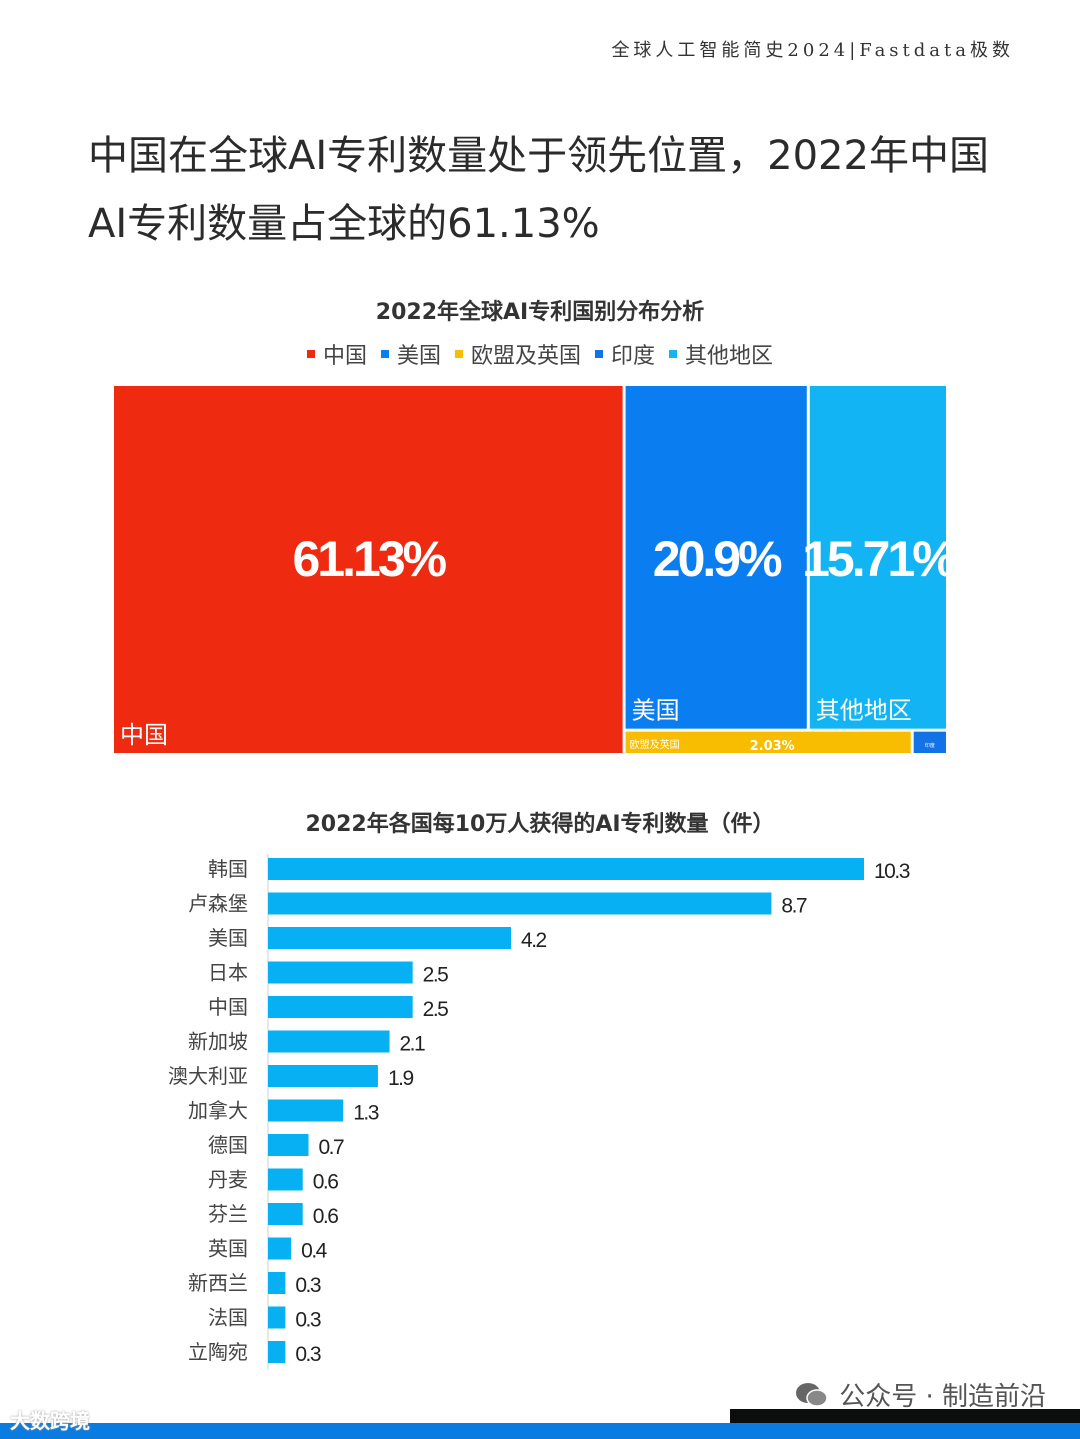 Image resolution: width=1080 pixels, height=1439 pixels. I want to click on footer-watermark-text: 公众号 · 制造前沿, so click(942, 1397).